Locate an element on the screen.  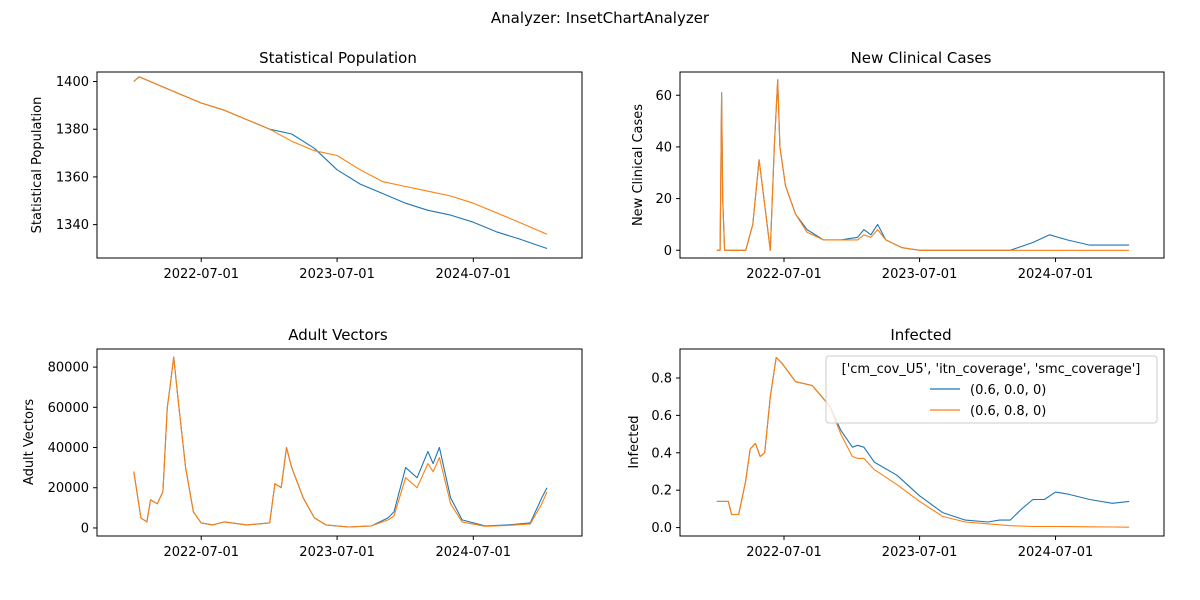
y-tick-label: 1400 is located at coordinates (72, 82).